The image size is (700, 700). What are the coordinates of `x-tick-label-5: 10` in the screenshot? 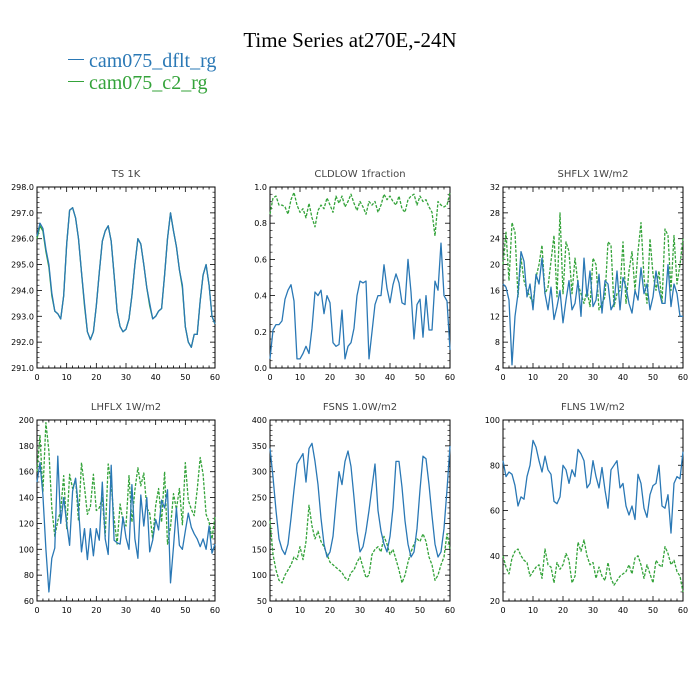 It's located at (533, 610).